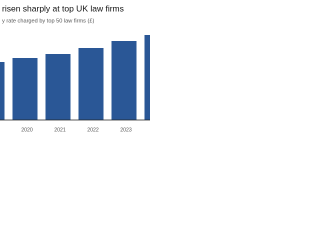 This screenshot has height=240, width=320. I want to click on x-tick-label: 2023, so click(126, 130).